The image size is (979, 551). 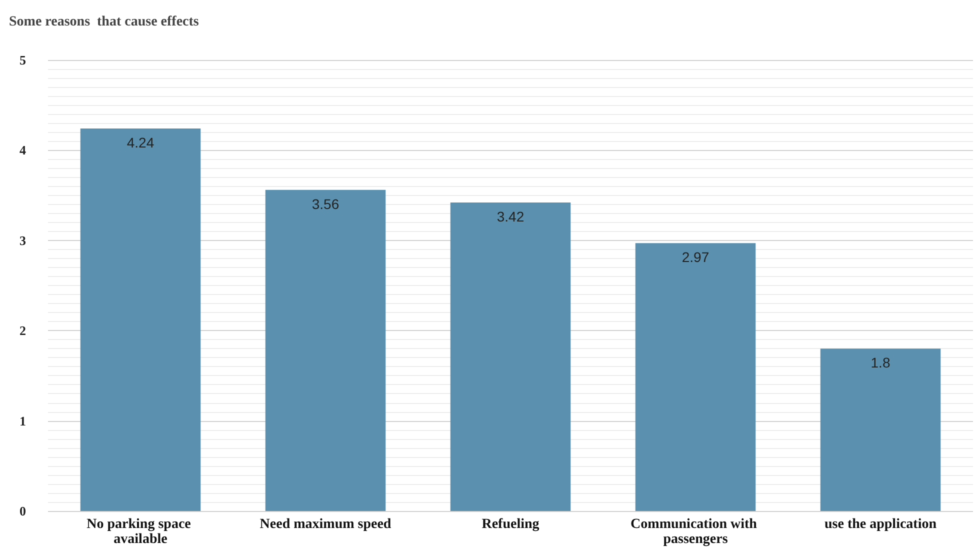 What do you see at coordinates (880, 524) in the screenshot?
I see `x-tick-label: use the application` at bounding box center [880, 524].